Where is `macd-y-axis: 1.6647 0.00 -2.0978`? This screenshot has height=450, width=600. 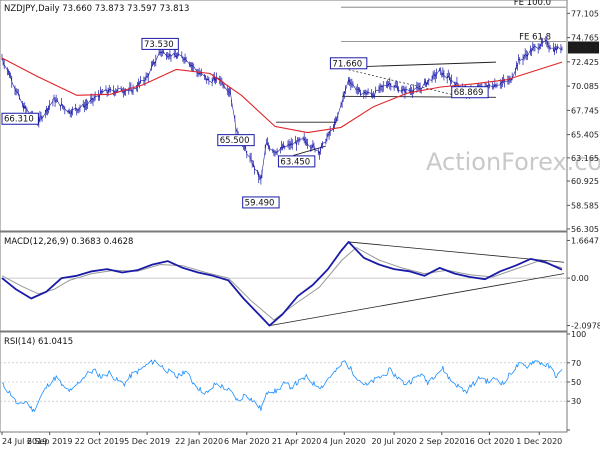
macd-y-axis: 1.6647 0.00 -2.0978 is located at coordinates (583, 283).